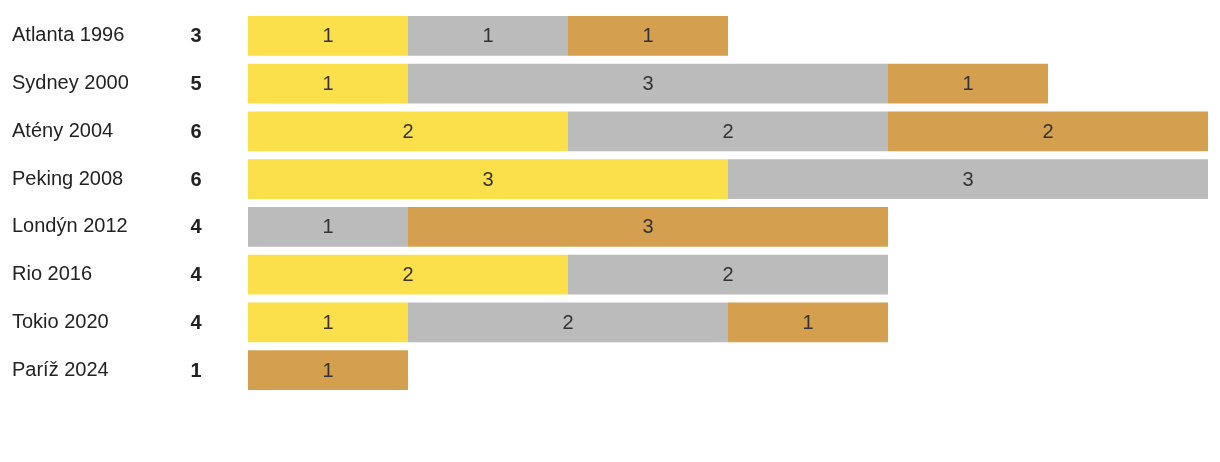 This screenshot has height=462, width=1220. I want to click on y-tick-label: Atény 2004, so click(63, 129).